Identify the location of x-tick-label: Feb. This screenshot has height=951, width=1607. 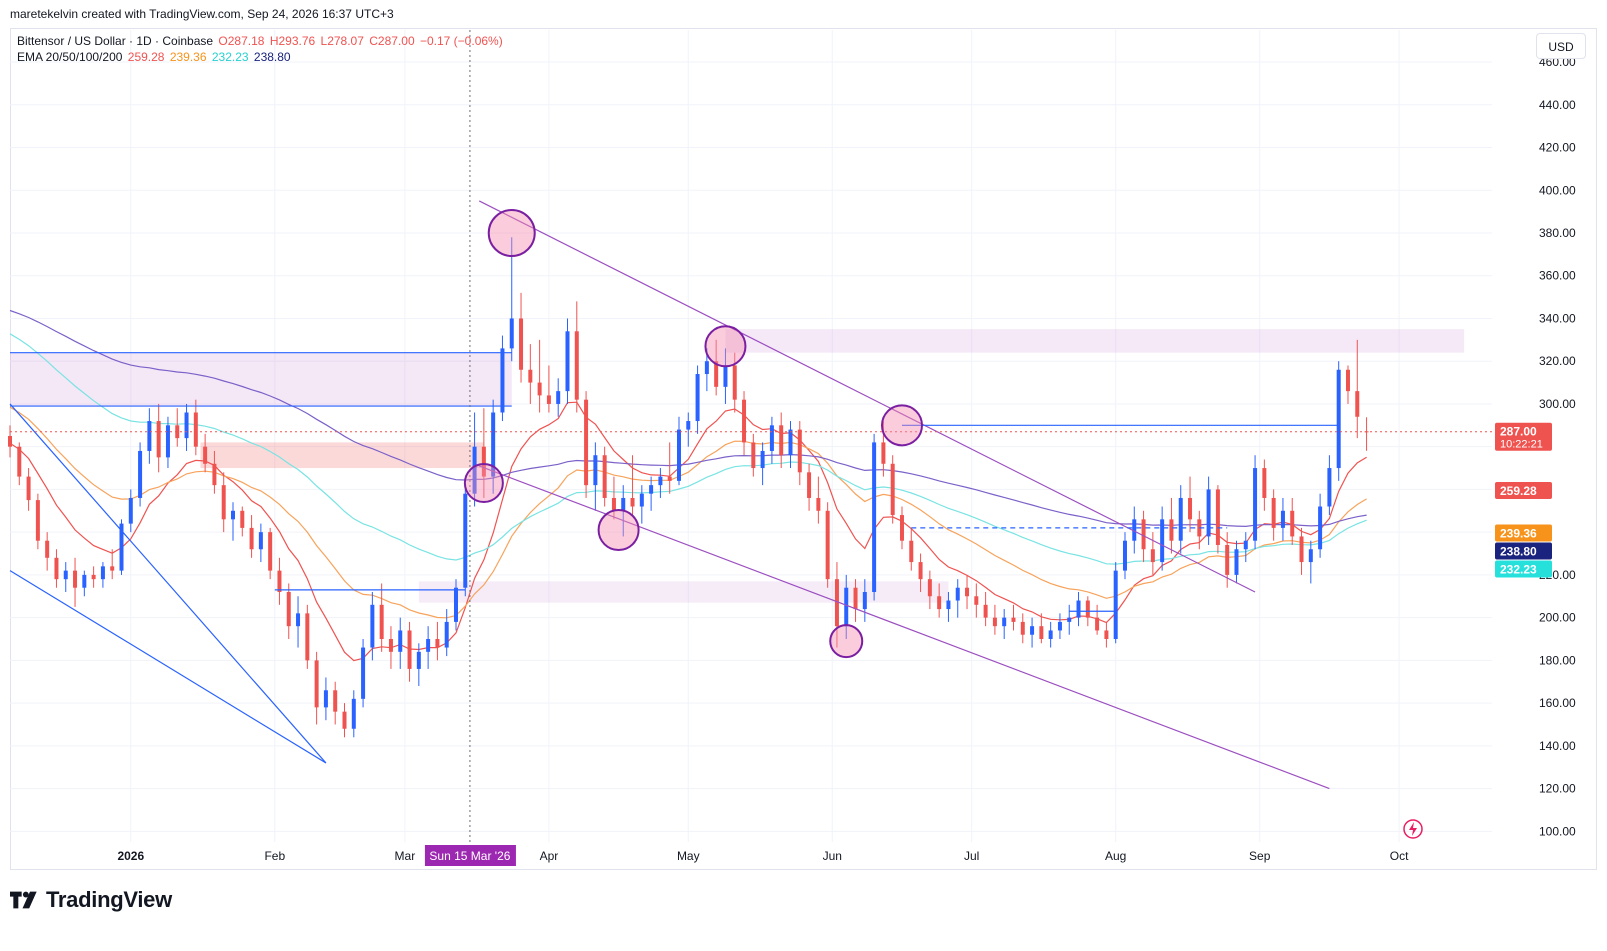
(274, 856).